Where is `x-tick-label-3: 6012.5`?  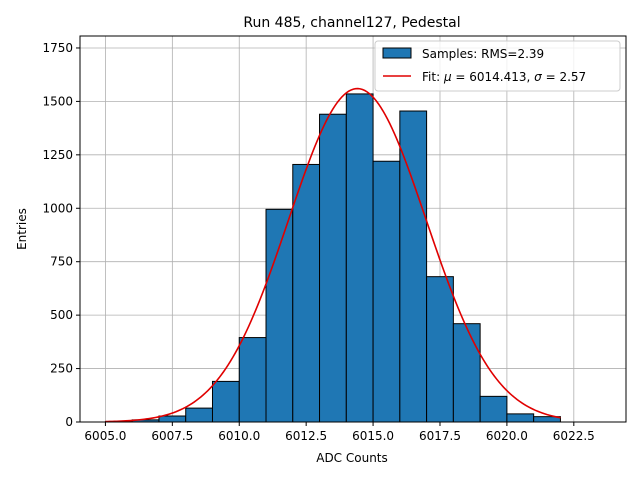 x-tick-label-3: 6012.5 is located at coordinates (306, 436).